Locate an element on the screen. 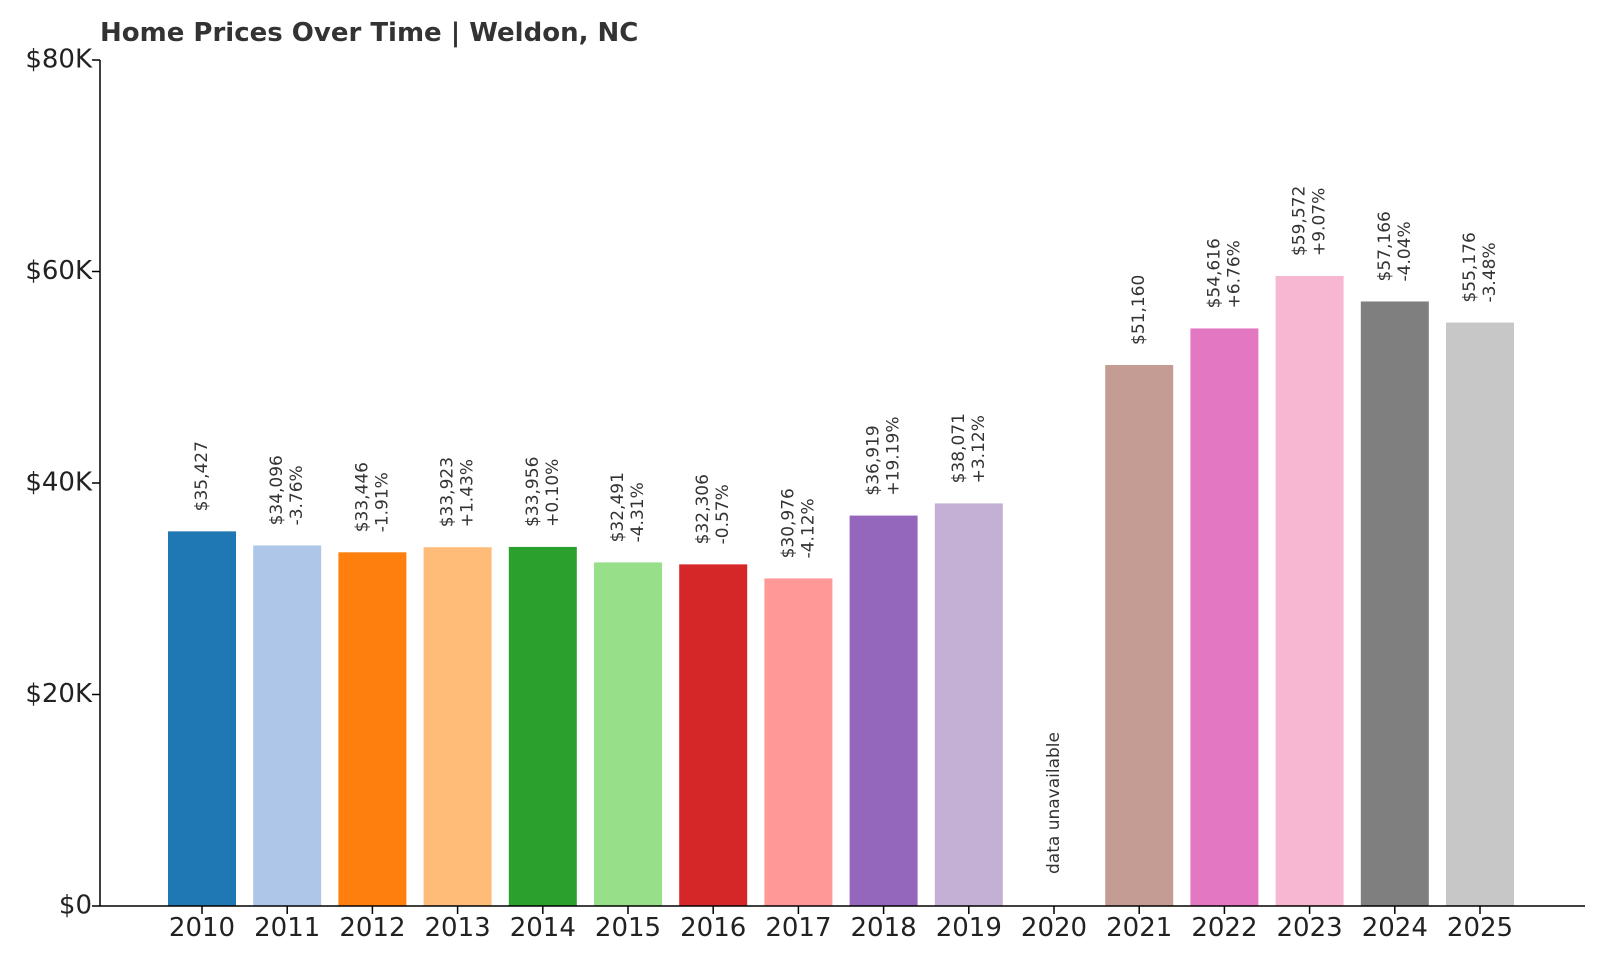  bar-change-label: +6.76% is located at coordinates (1234, 274).